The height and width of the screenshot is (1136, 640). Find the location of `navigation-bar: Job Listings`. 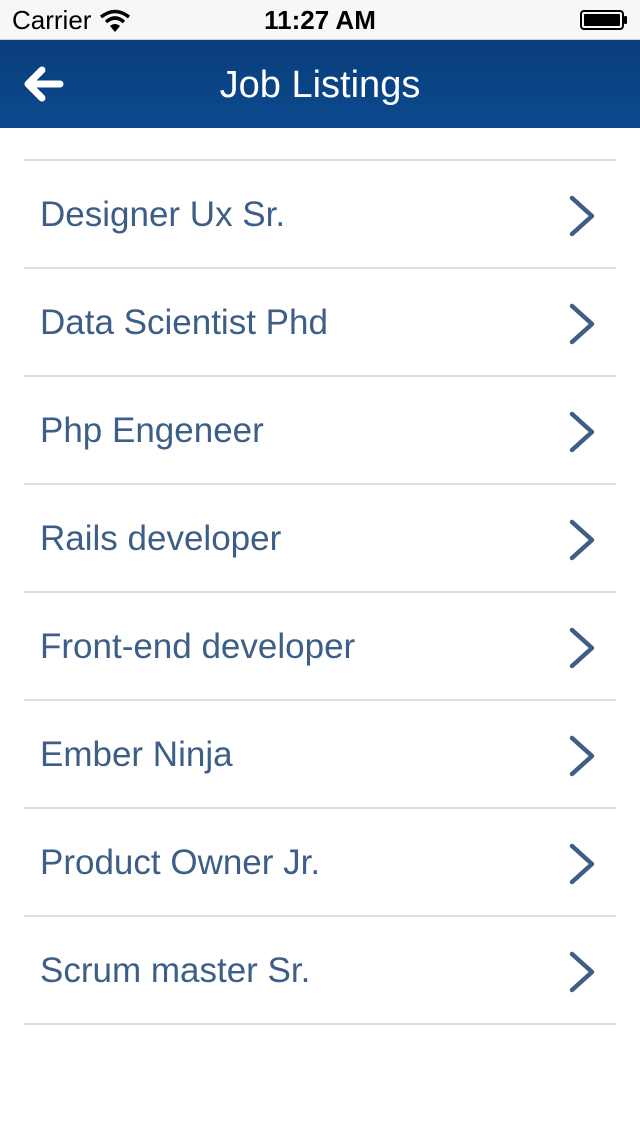

navigation-bar: Job Listings is located at coordinates (320, 84).